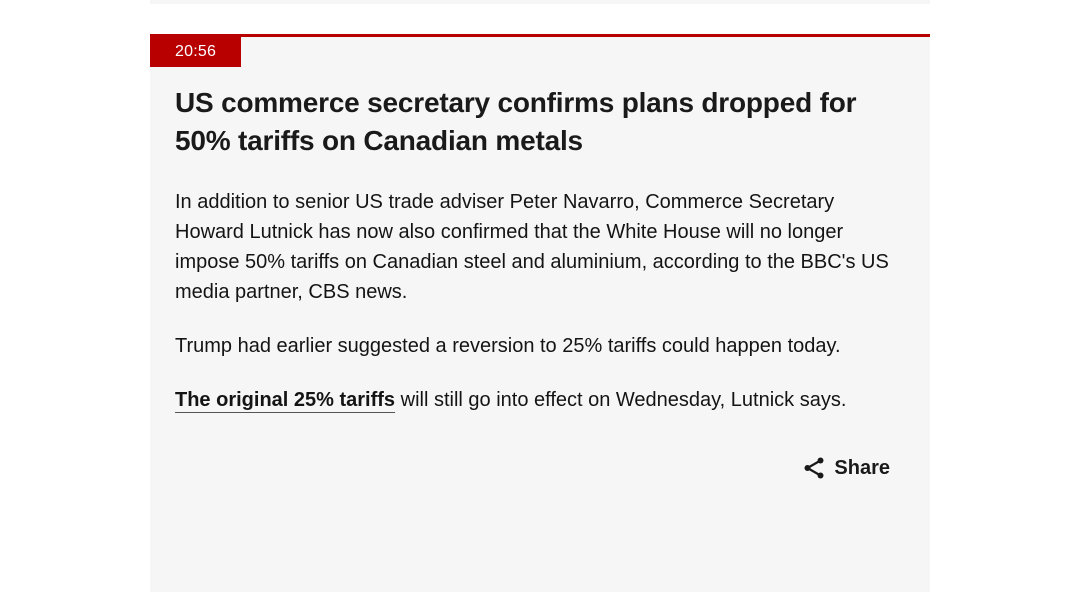  I want to click on original-tariffs-link: The original 25% tariffs, so click(285, 400).